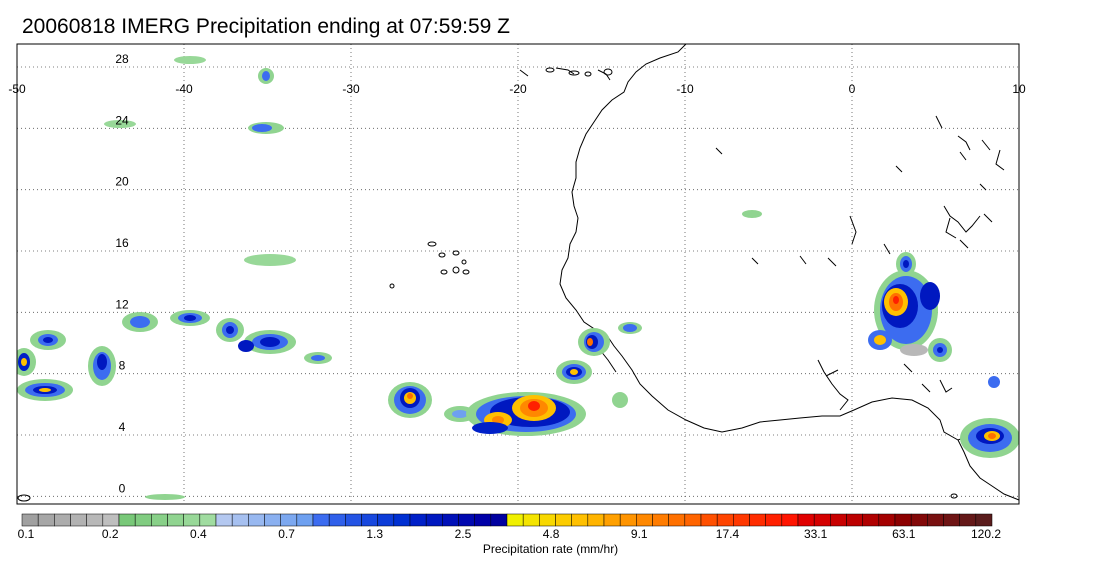  Describe the element at coordinates (122, 182) in the screenshot. I see `lat-tick-label: 20` at that location.